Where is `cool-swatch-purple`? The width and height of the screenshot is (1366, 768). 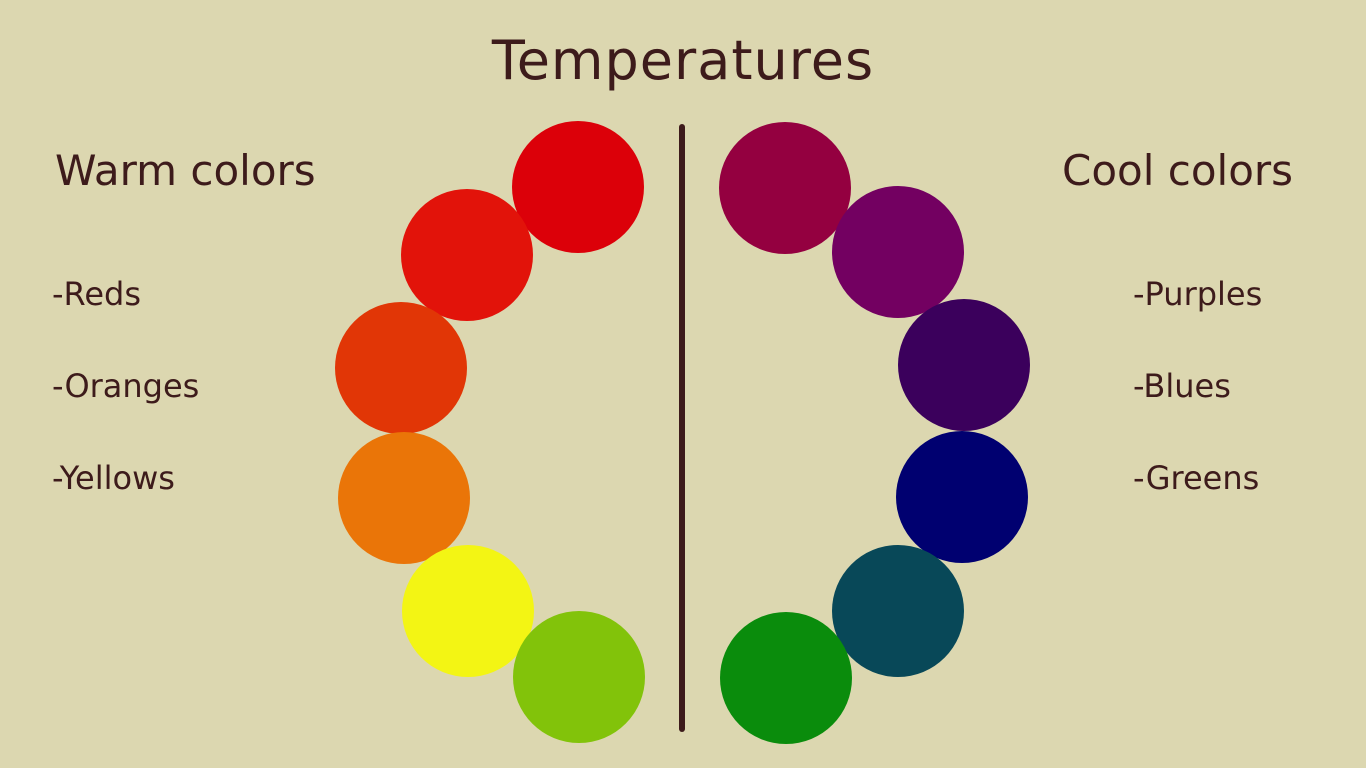 cool-swatch-purple is located at coordinates (898, 252).